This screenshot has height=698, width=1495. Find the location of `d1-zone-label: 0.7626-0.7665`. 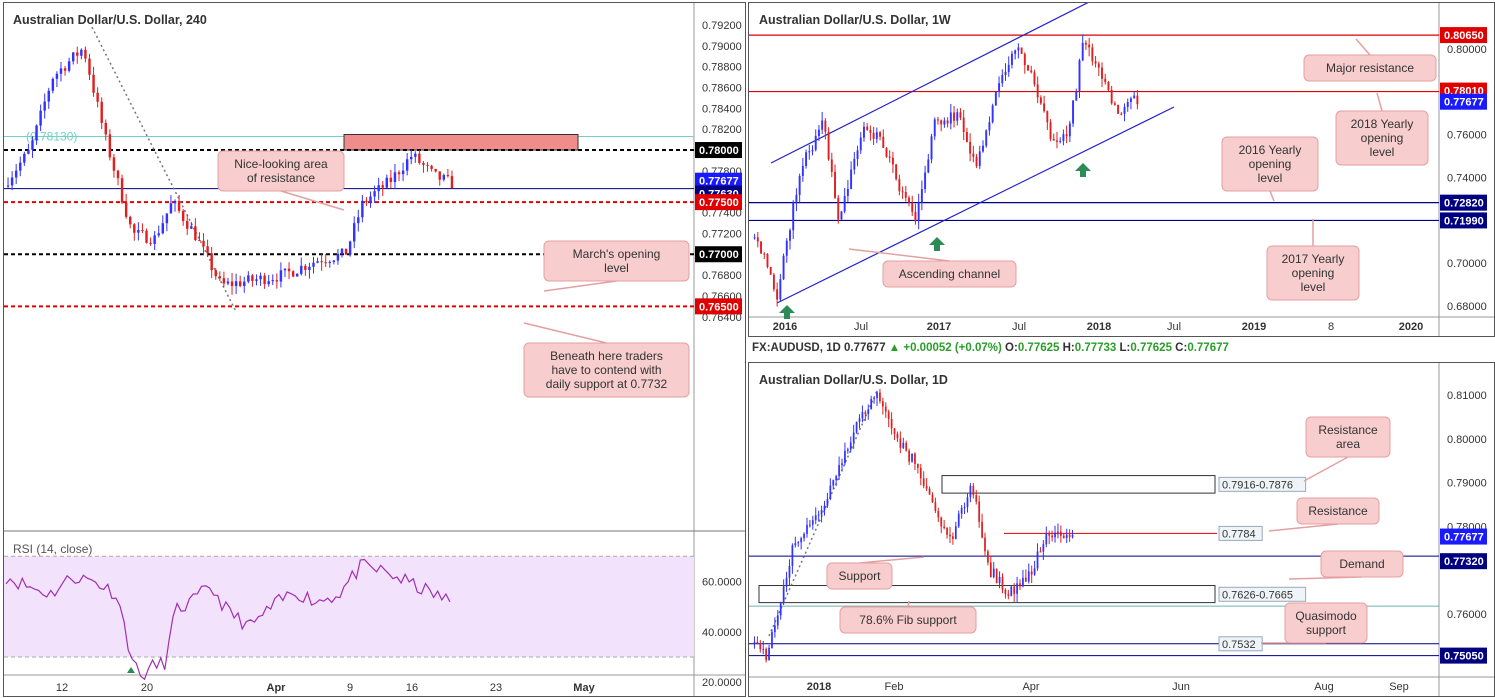

d1-zone-label: 0.7626-0.7665 is located at coordinates (1257, 595).